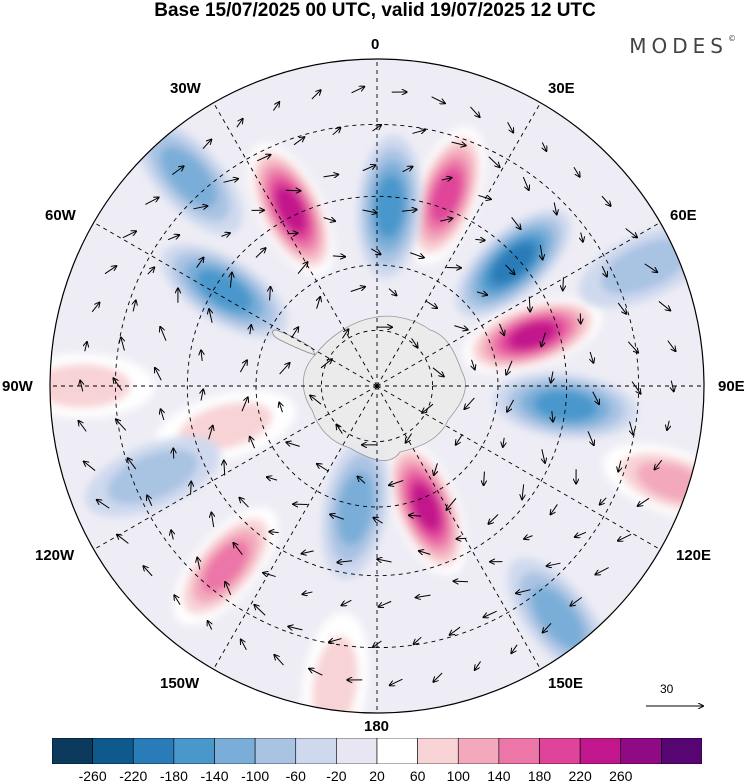 This screenshot has height=784, width=750. What do you see at coordinates (60, 215) in the screenshot?
I see `lon-label-60w: 60W` at bounding box center [60, 215].